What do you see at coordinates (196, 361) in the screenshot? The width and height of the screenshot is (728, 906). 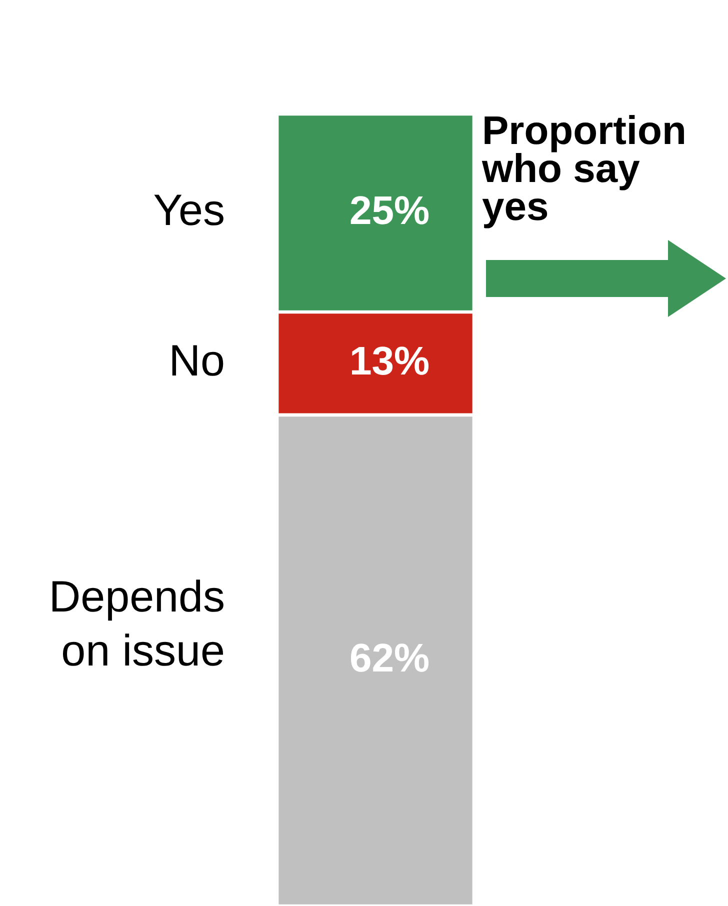 I see `series-label: No` at bounding box center [196, 361].